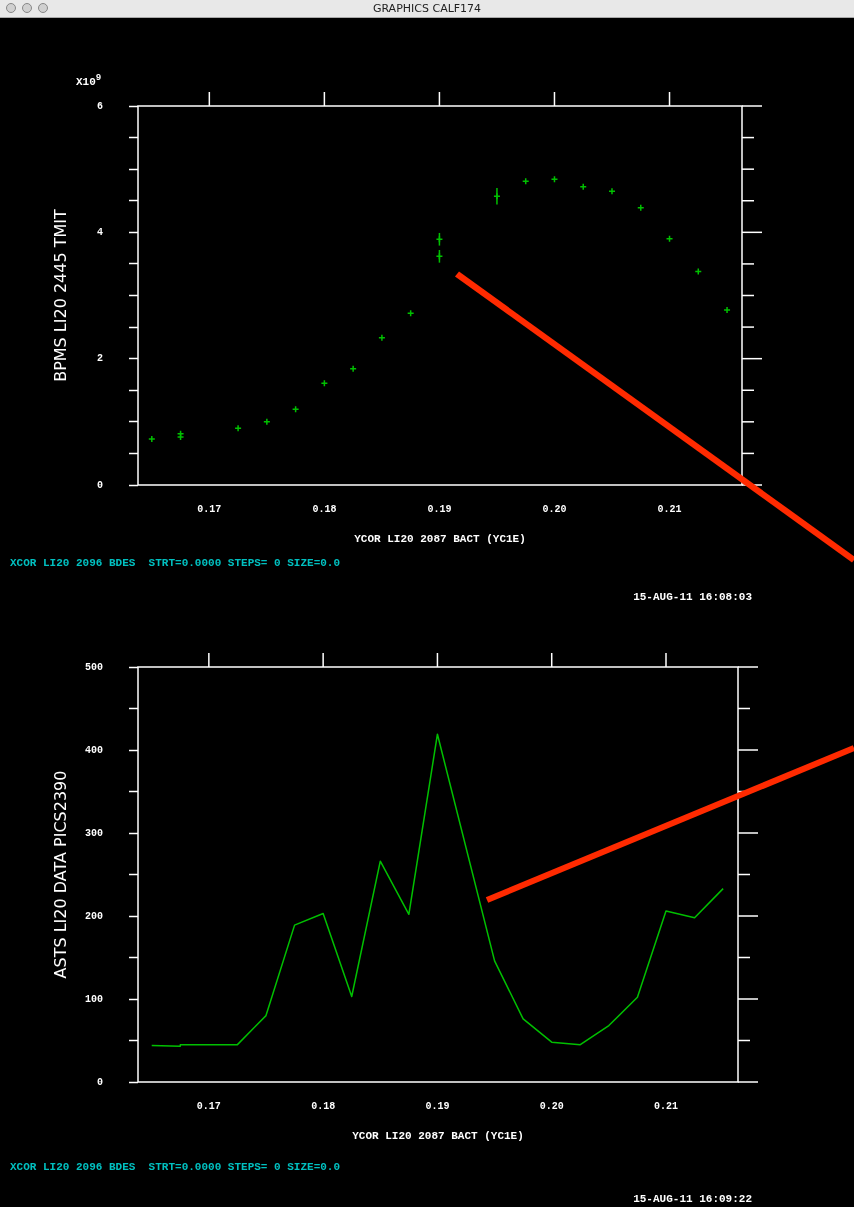 The height and width of the screenshot is (1207, 854). I want to click on text: 15-AUG-11 16:08:03, so click(693, 597).